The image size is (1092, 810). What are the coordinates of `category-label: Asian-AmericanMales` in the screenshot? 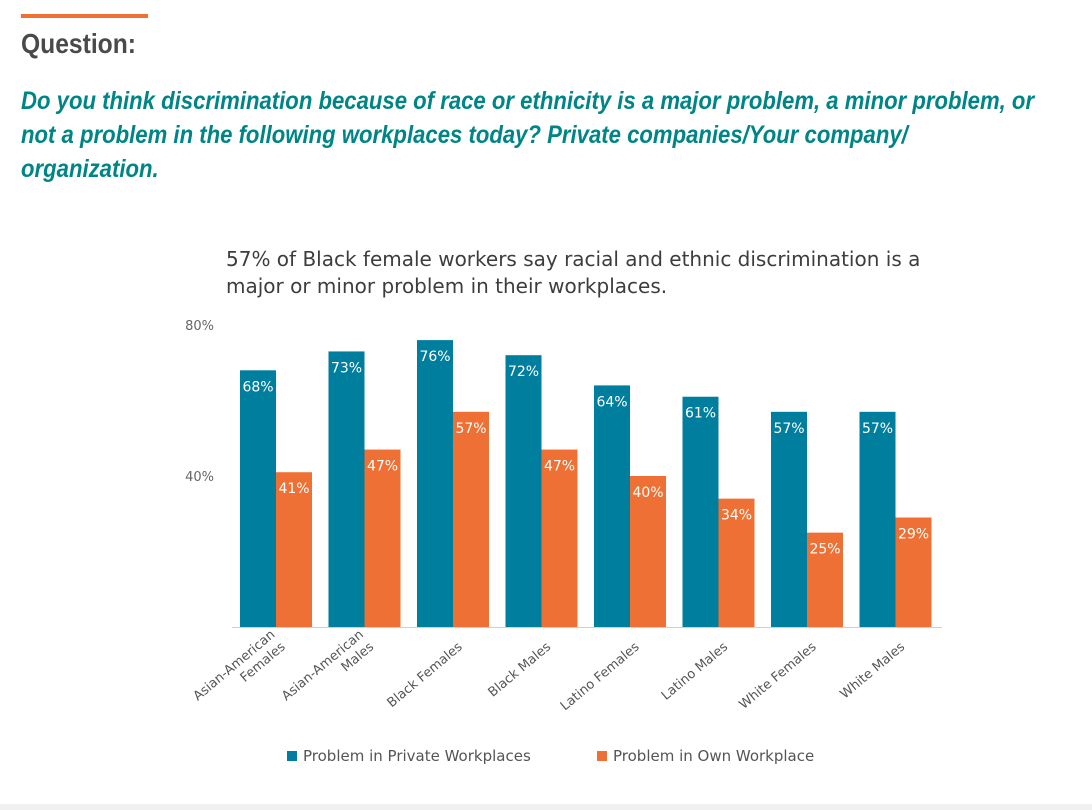 It's located at (328, 671).